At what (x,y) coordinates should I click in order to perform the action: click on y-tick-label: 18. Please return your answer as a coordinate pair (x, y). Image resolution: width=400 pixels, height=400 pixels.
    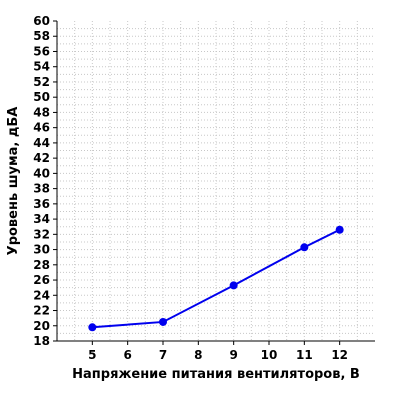
    Looking at the image, I should click on (41, 341).